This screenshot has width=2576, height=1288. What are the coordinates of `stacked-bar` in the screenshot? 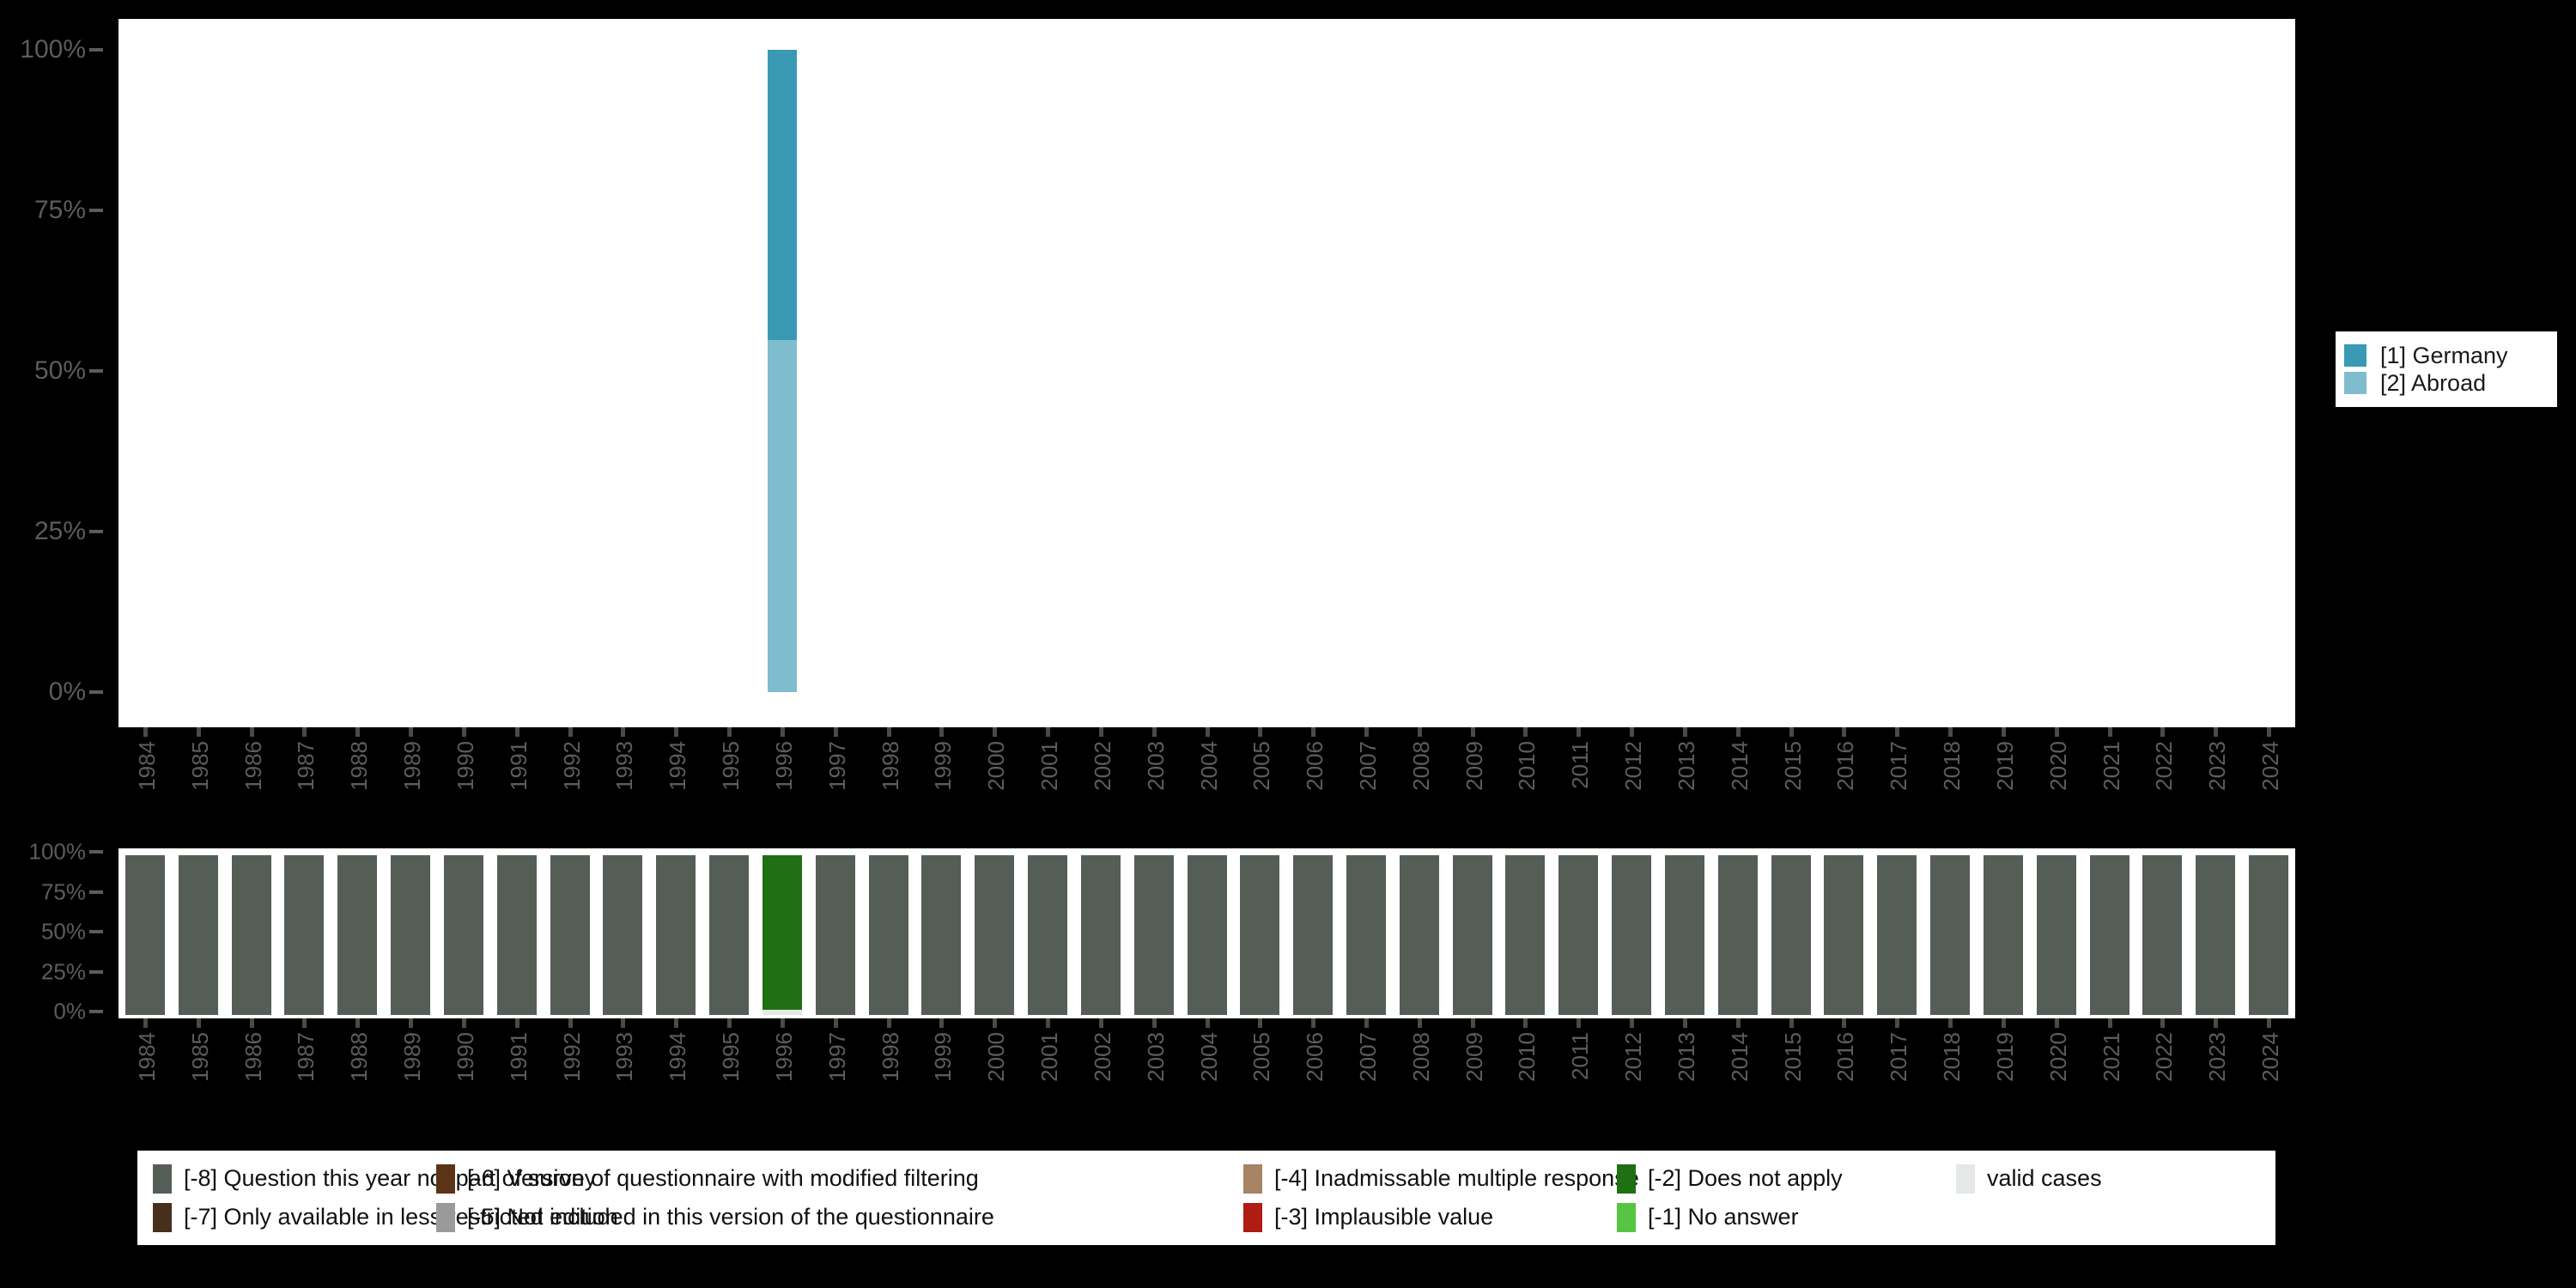 It's located at (782, 371).